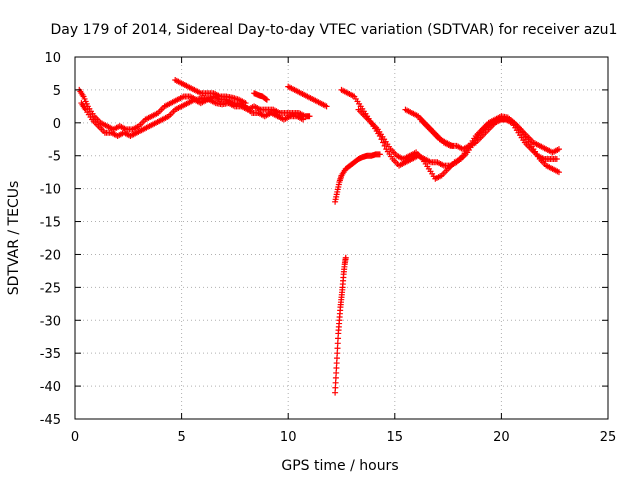 The height and width of the screenshot is (480, 640). I want to click on series-track-a, so click(194, 109).